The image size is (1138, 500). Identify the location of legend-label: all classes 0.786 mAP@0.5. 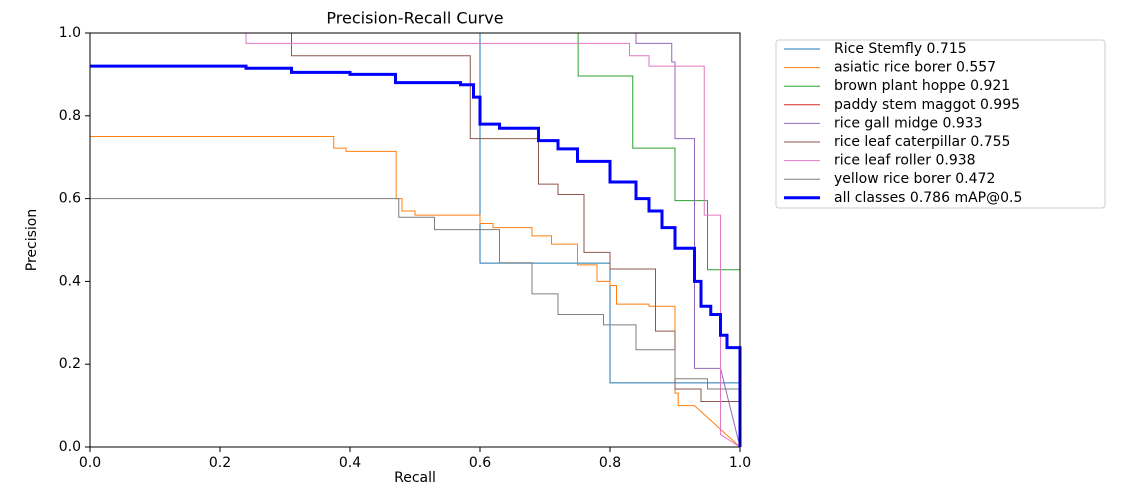
(928, 198).